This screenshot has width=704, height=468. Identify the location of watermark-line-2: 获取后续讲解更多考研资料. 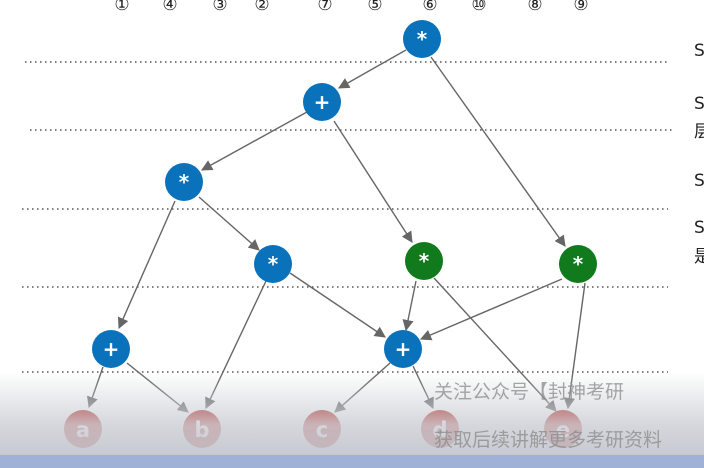
(548, 440).